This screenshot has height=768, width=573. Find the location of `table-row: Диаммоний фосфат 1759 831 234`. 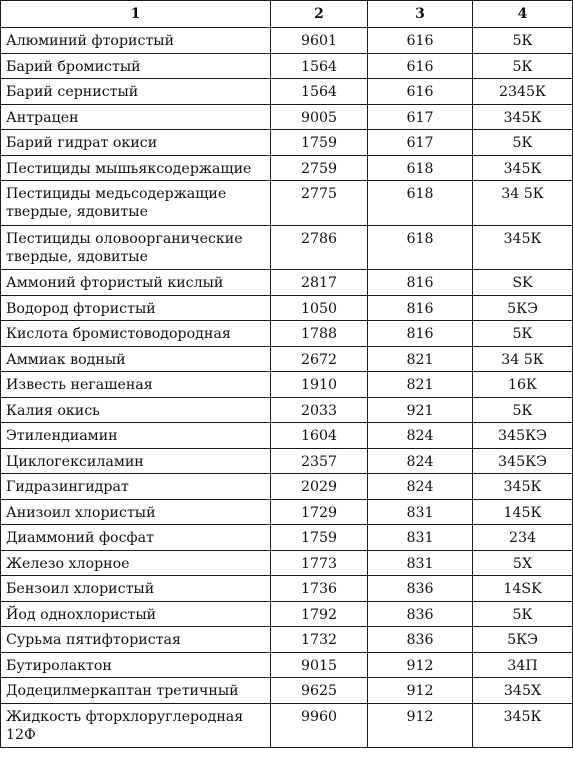

table-row: Диаммоний фосфат 1759 831 234 is located at coordinates (286, 537).